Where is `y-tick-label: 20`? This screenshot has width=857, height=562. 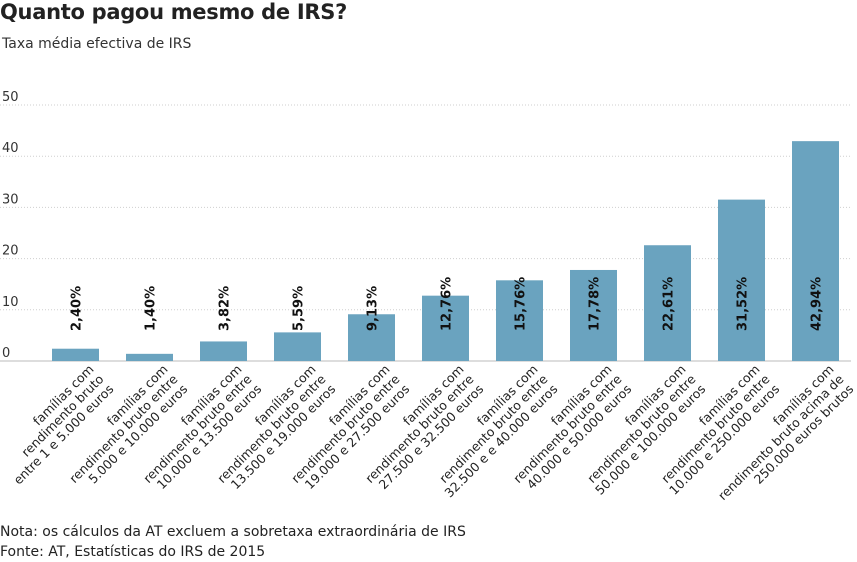
y-tick-label: 20 is located at coordinates (10, 251).